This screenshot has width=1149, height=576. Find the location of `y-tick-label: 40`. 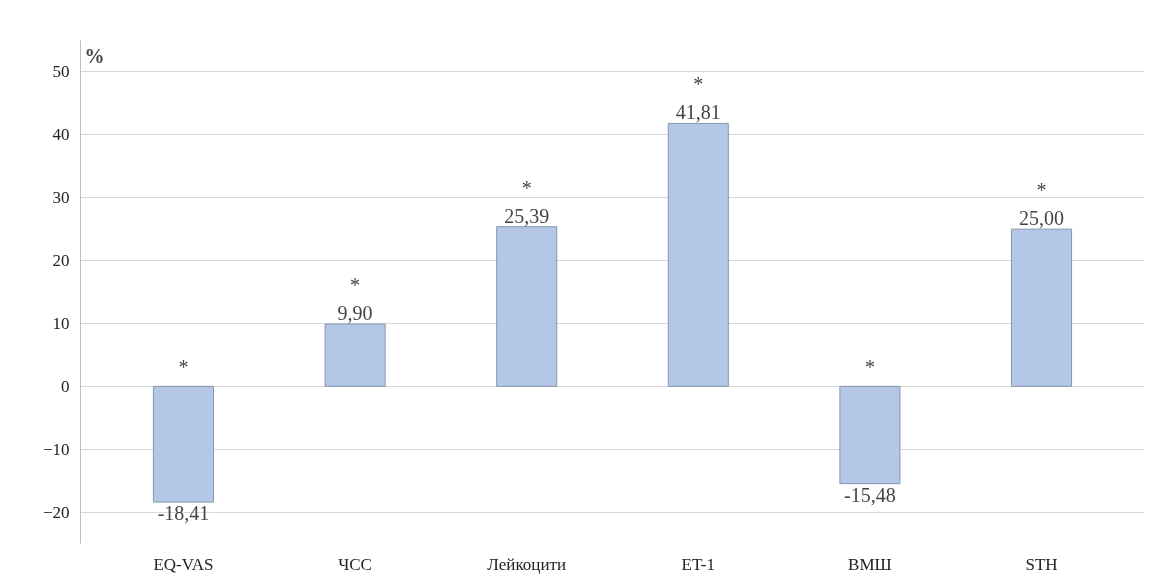

y-tick-label: 40 is located at coordinates (61, 135).